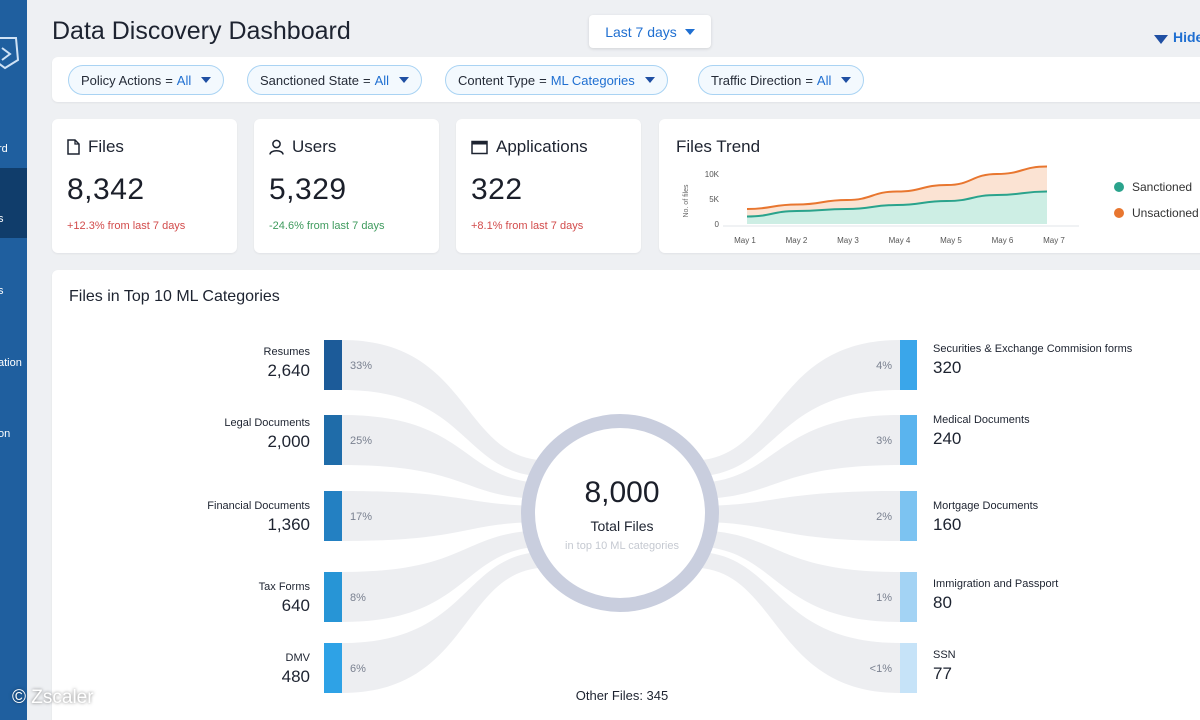  What do you see at coordinates (13, 203) in the screenshot?
I see `nav-item-active` at bounding box center [13, 203].